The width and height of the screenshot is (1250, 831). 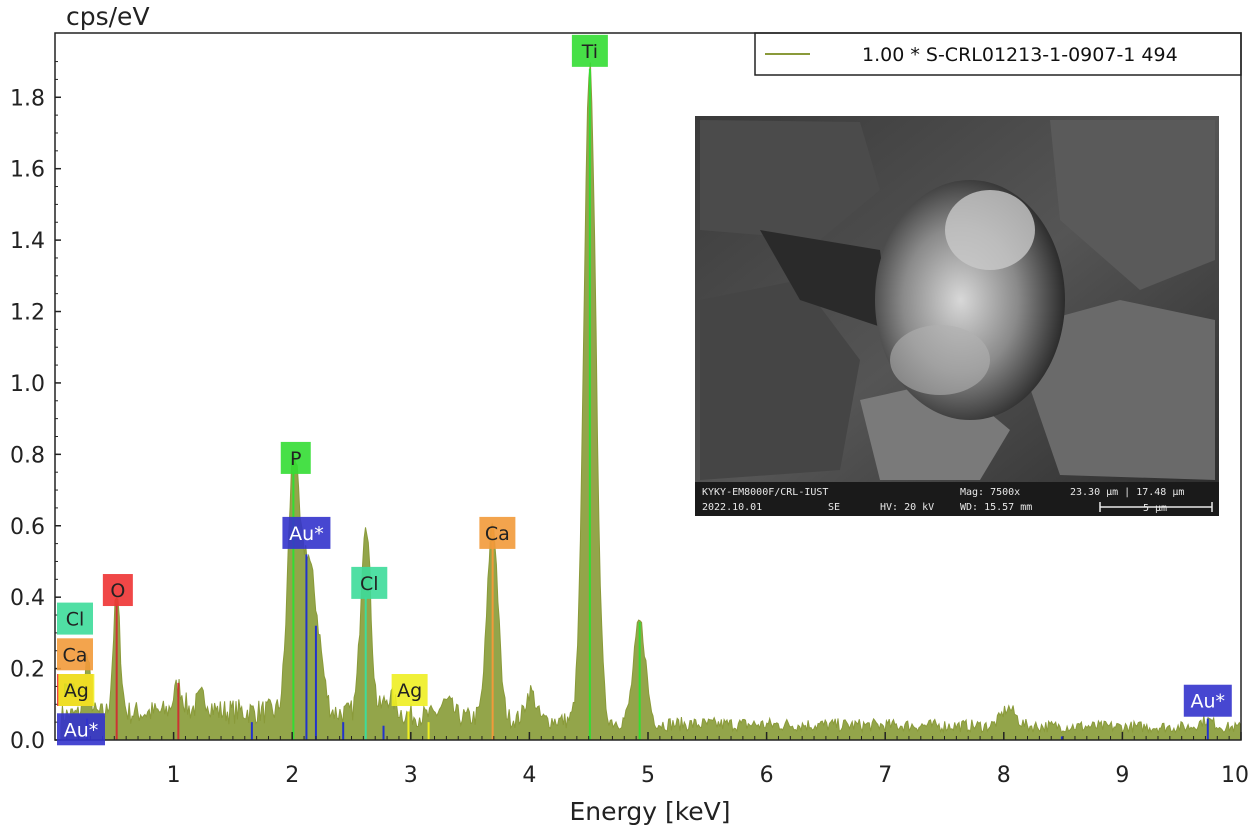 What do you see at coordinates (1127, 492) in the screenshot?
I see `sem-fov: 23.30 μm | 17.48 μm` at bounding box center [1127, 492].